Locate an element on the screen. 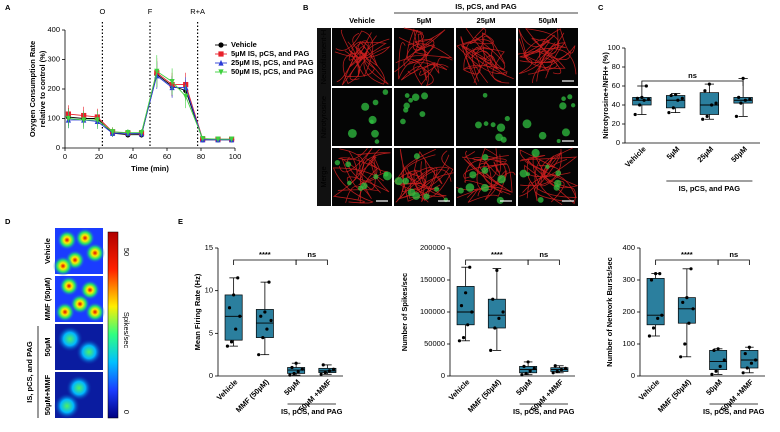 This screenshot has width=780, height=432. y-axis-label: Nitrotyrosine+/NFH+ (%) is located at coordinates (605, 95).